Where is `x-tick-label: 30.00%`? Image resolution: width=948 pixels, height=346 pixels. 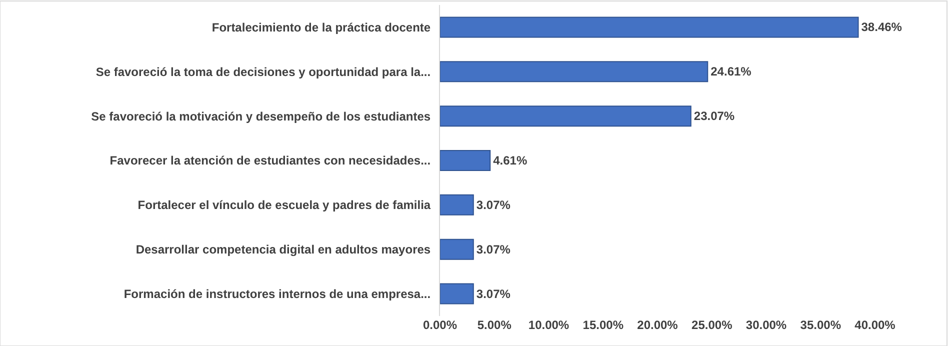 x-tick-label: 30.00% is located at coordinates (766, 325).